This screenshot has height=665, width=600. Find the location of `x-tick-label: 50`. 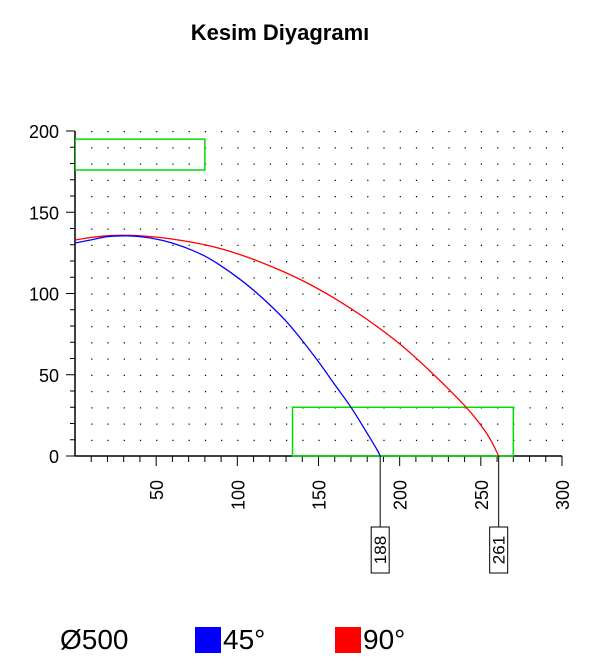

x-tick-label: 50 is located at coordinates (157, 490).